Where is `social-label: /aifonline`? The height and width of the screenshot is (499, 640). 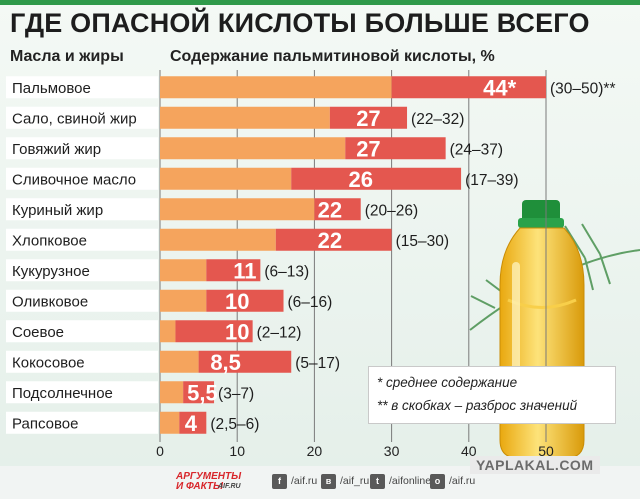 social-label: /aifonline is located at coordinates (410, 481).